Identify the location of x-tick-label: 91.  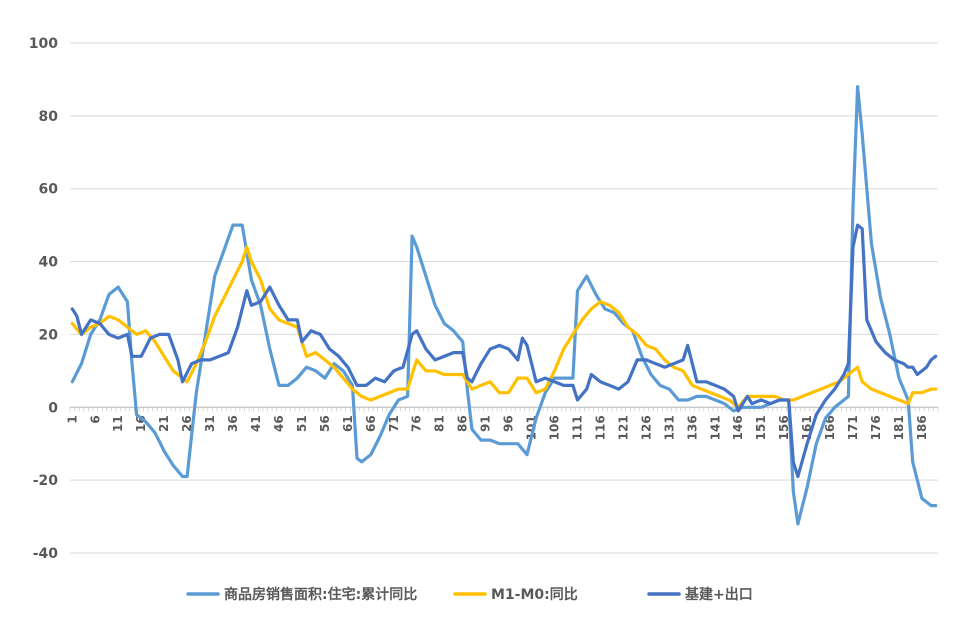
(486, 423).